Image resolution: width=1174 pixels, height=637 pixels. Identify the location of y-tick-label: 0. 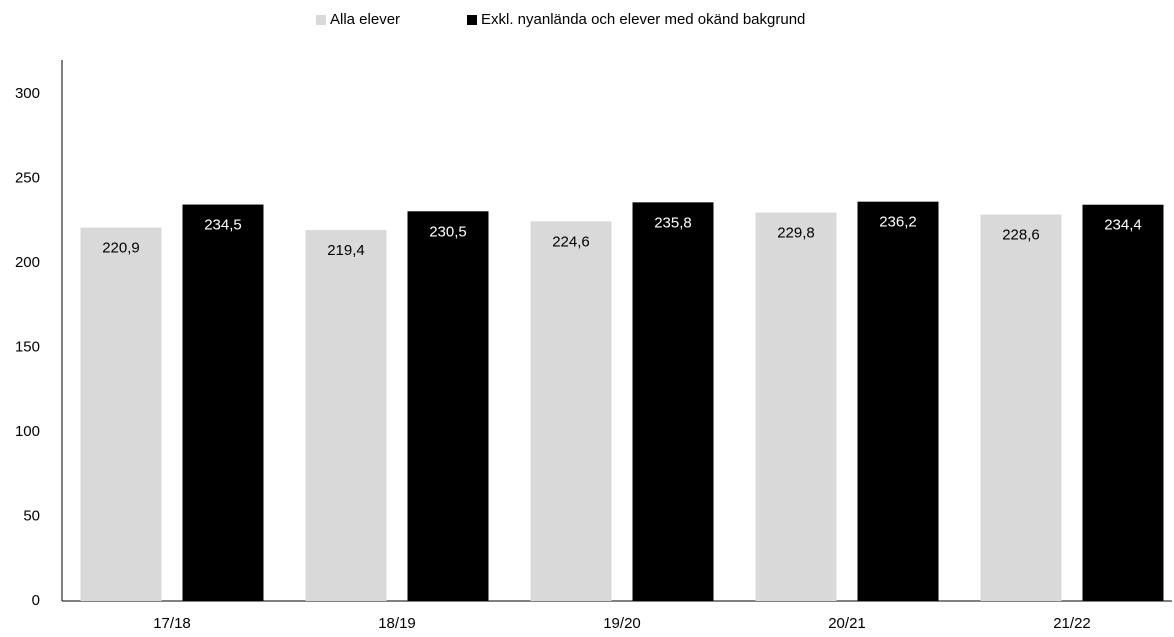
(36, 600).